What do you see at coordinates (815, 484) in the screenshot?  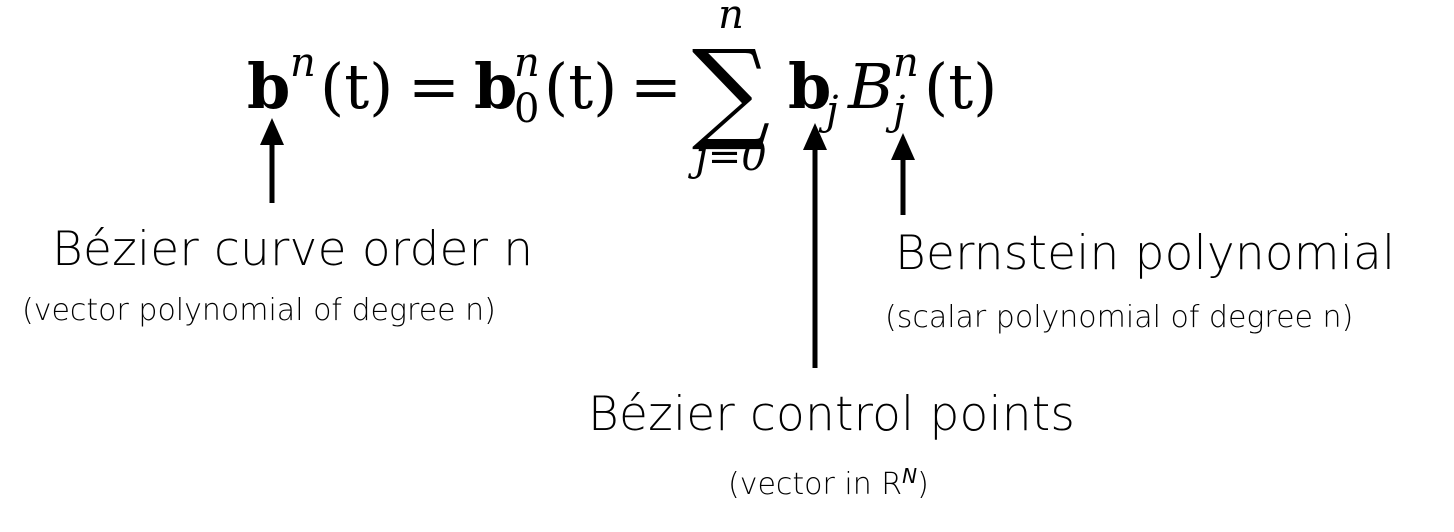 I see `control-points-subtitle-prefix: (vector in R` at bounding box center [815, 484].